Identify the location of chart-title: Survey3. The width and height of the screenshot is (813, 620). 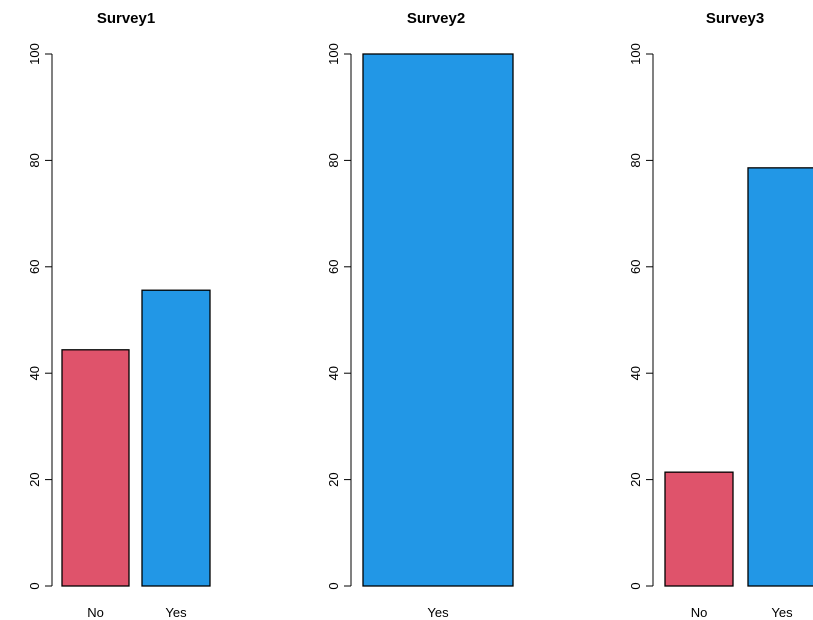
(735, 18).